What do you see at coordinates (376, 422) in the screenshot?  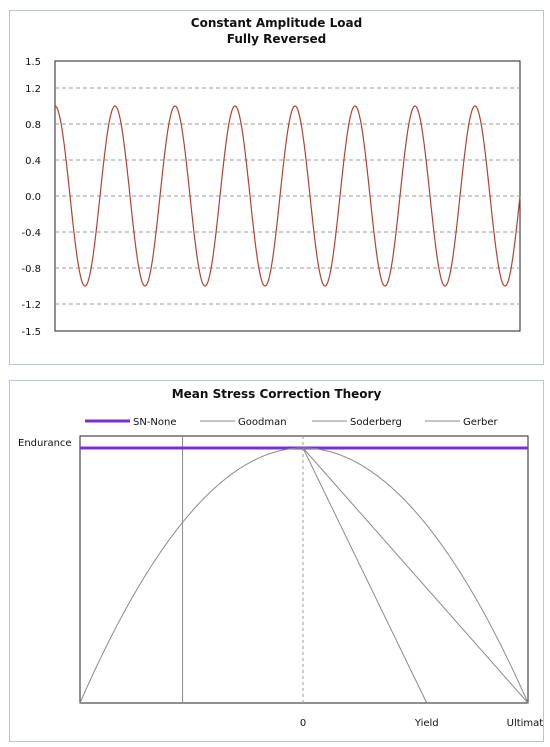 I see `legend-label: Soderberg` at bounding box center [376, 422].